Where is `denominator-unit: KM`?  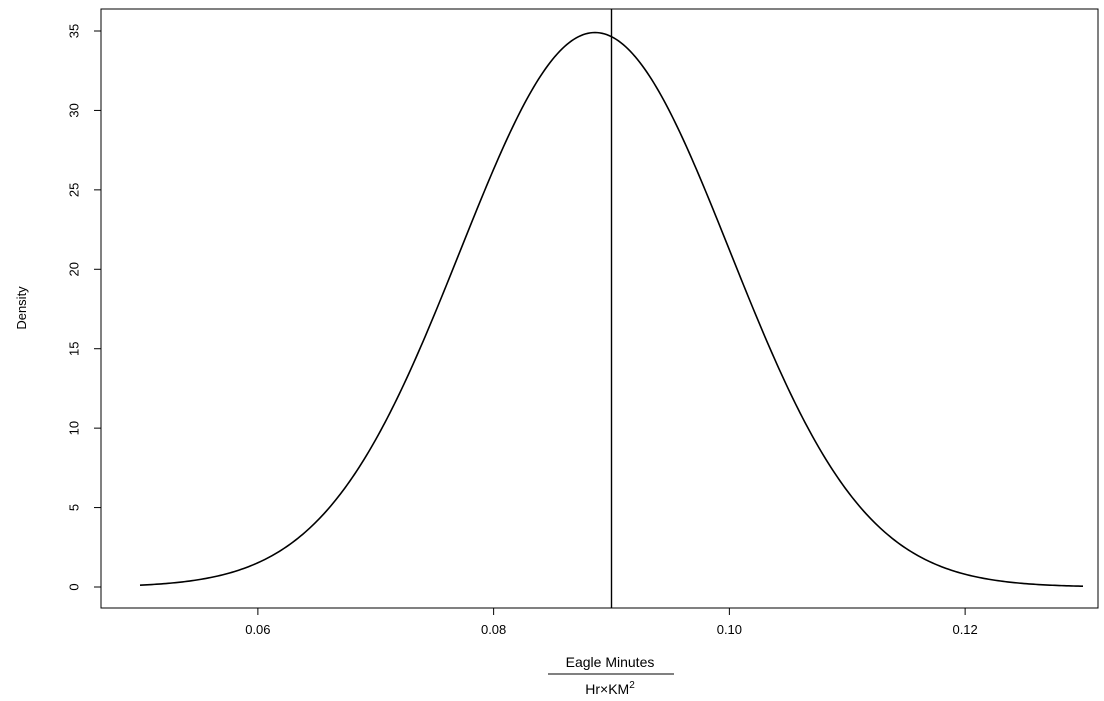
denominator-unit: KM is located at coordinates (618, 689).